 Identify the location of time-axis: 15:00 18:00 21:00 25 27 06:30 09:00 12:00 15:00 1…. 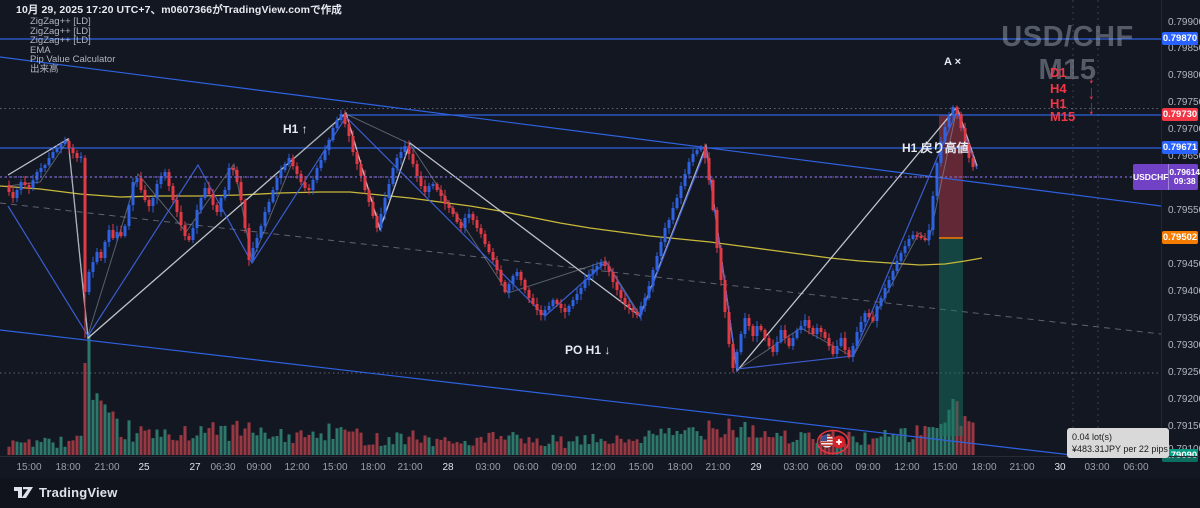
(600, 467).